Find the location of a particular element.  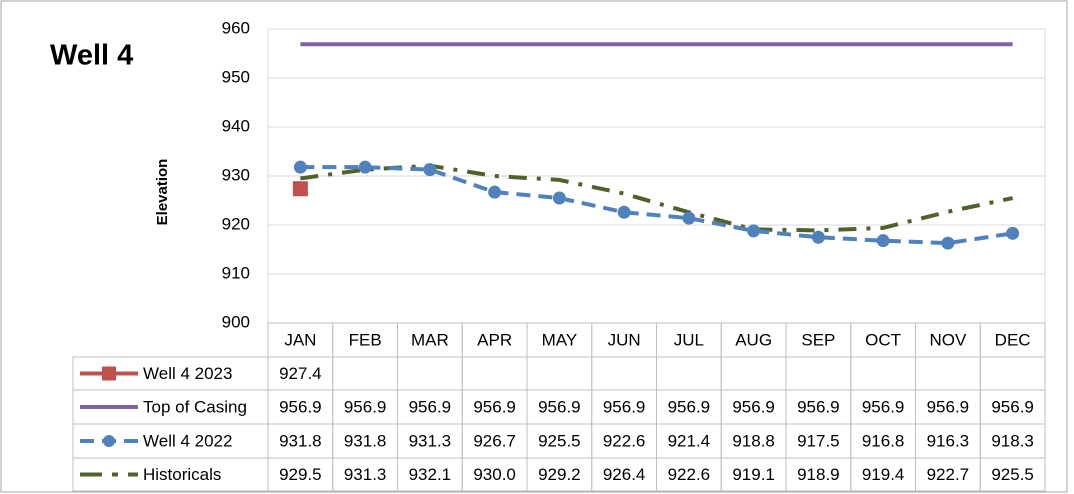

table-value: 916.8 is located at coordinates (883, 440).